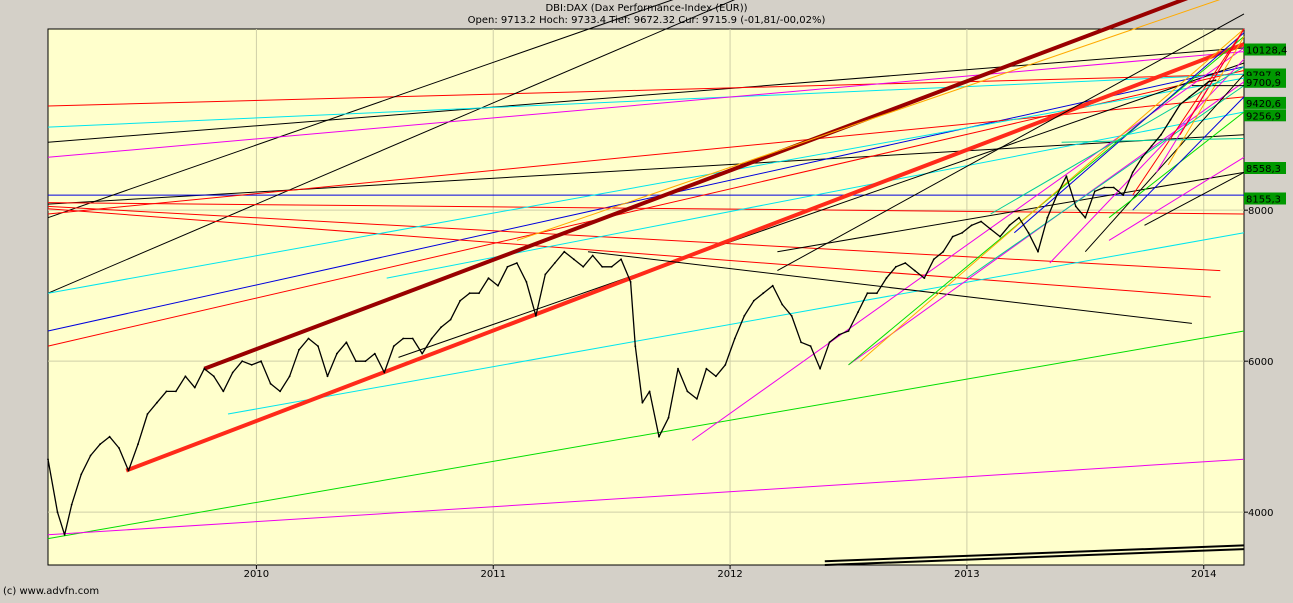  I want to click on level-label: 9700,9, so click(1263, 83).